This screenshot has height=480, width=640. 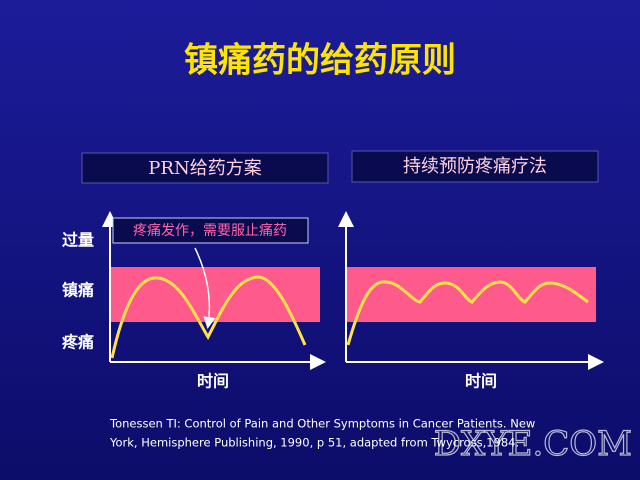 What do you see at coordinates (78, 290) in the screenshot?
I see `level-label: 镇痛` at bounding box center [78, 290].